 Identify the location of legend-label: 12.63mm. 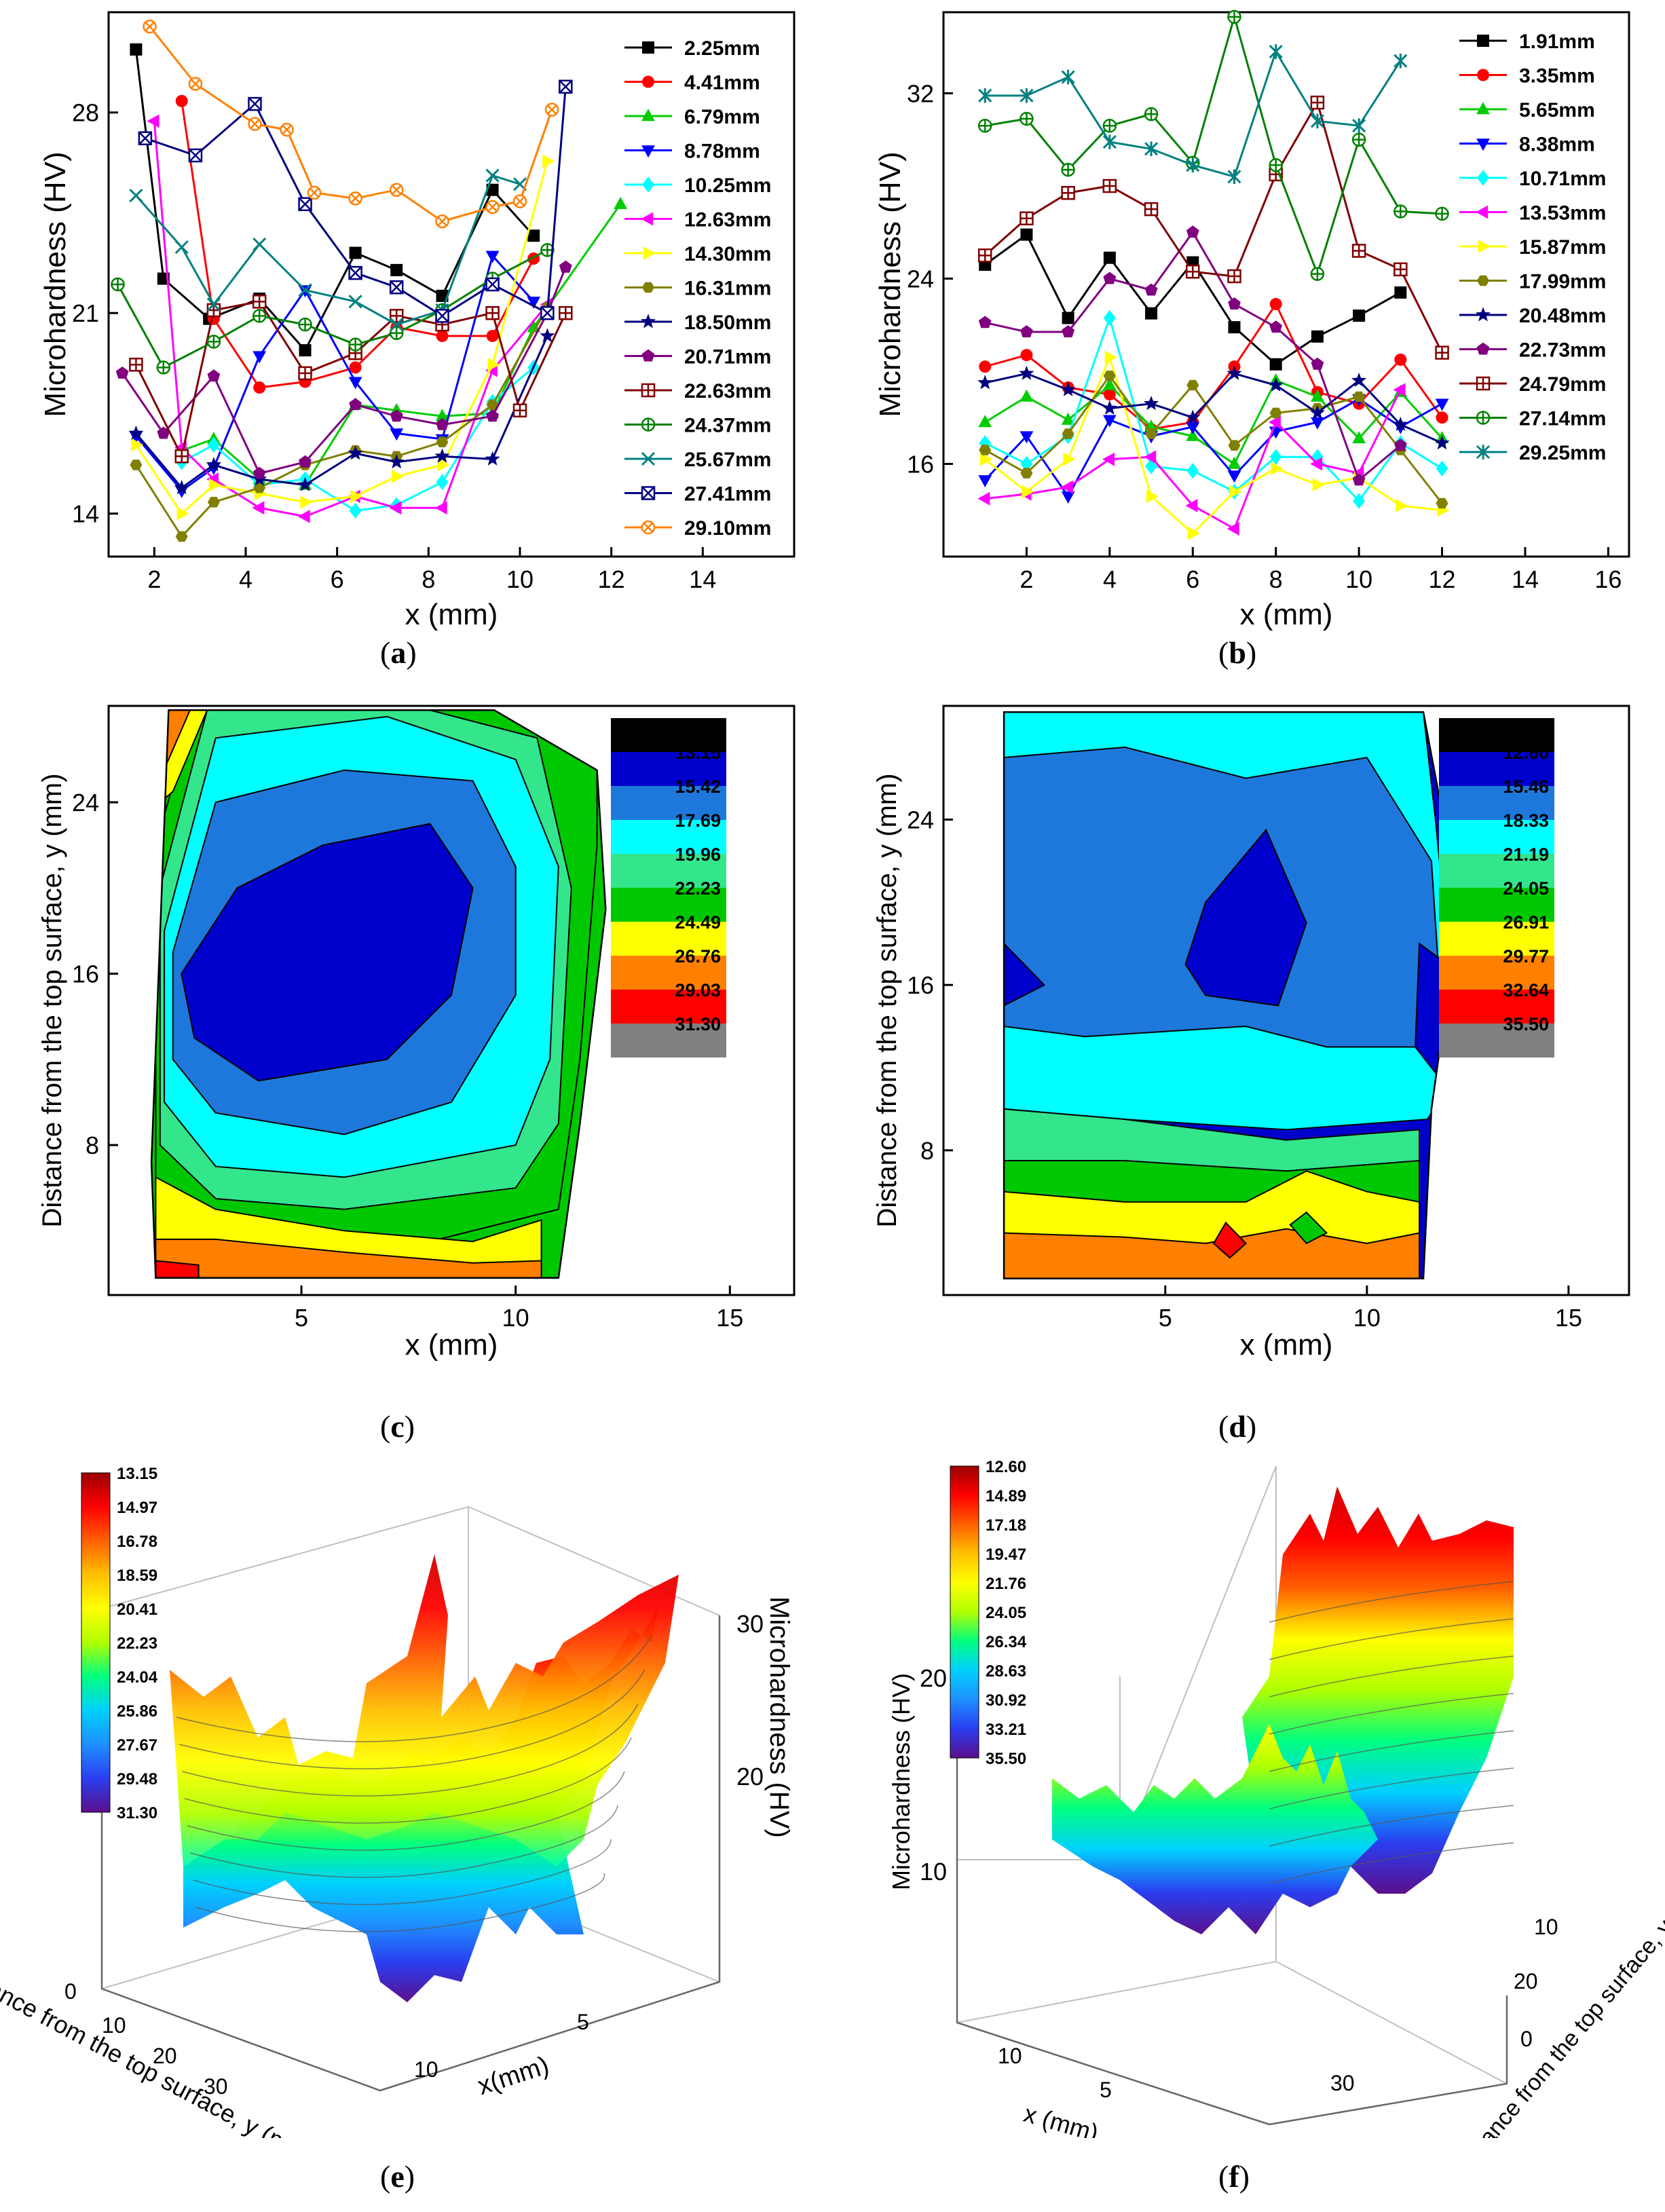
(727, 220).